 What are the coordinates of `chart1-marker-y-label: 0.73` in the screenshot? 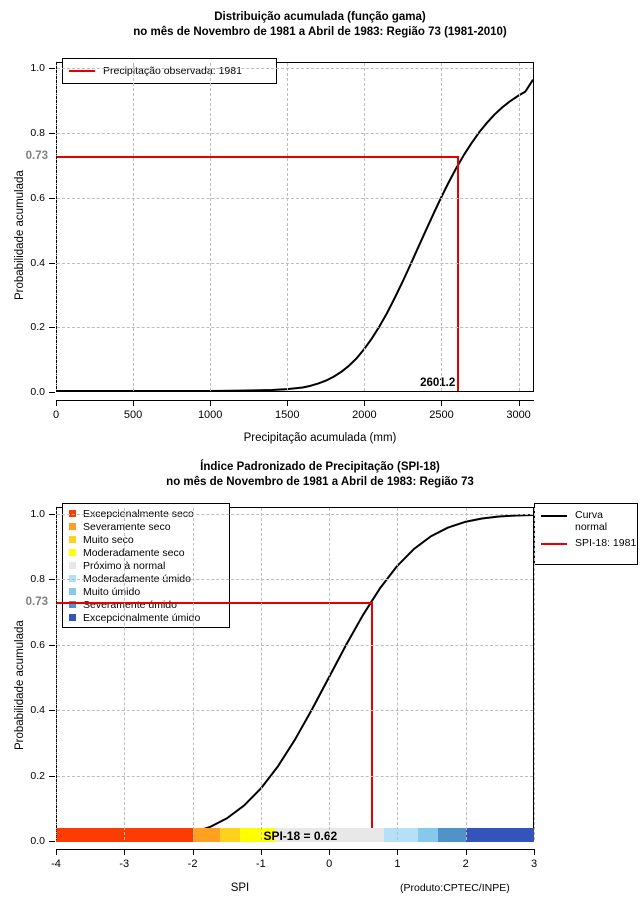 It's located at (36, 155).